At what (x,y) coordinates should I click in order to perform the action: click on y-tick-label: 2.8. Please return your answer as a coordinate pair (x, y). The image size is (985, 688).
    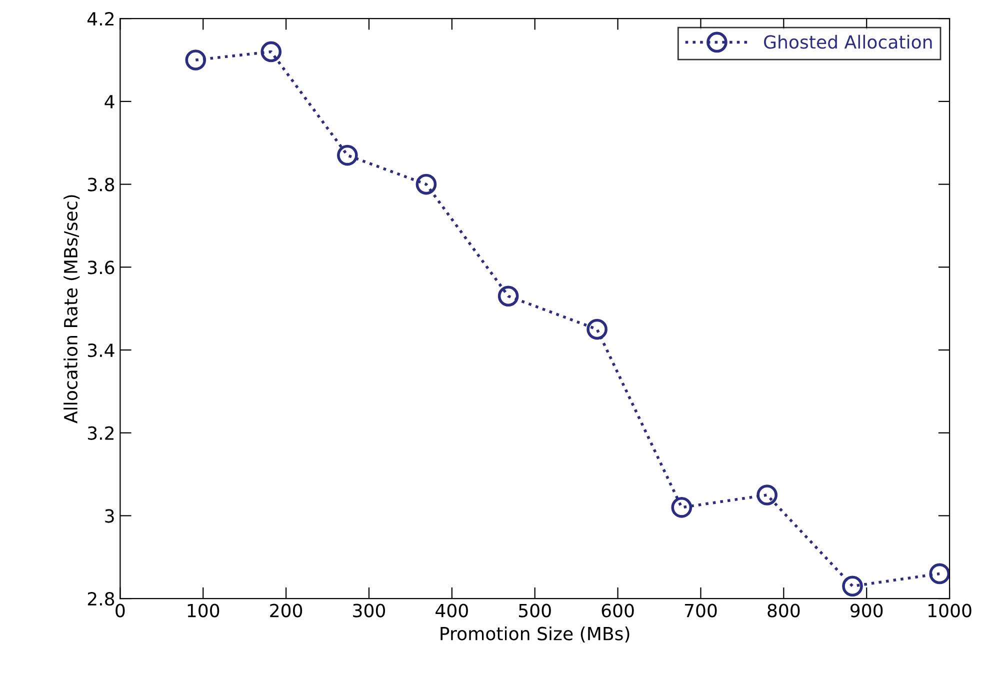
    Looking at the image, I should click on (101, 599).